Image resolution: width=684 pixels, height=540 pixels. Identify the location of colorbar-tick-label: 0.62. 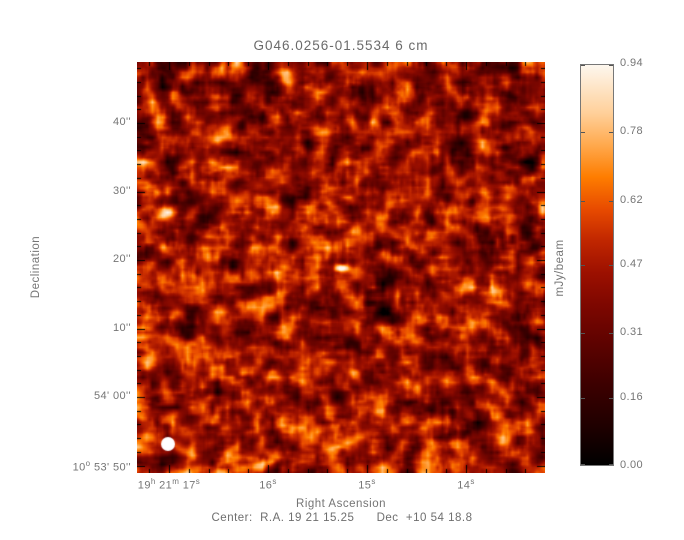
(632, 199).